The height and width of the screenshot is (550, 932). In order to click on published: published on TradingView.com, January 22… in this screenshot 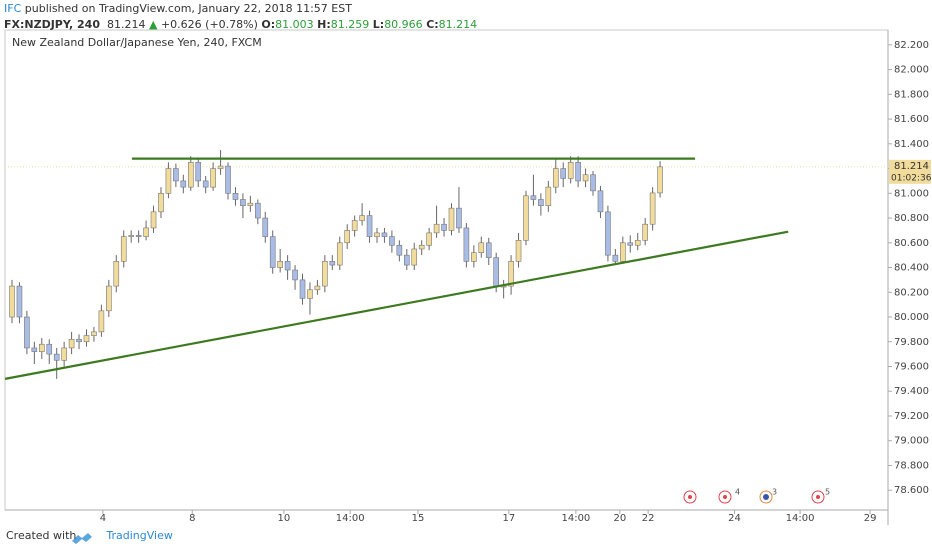, I will do `click(188, 8)`.